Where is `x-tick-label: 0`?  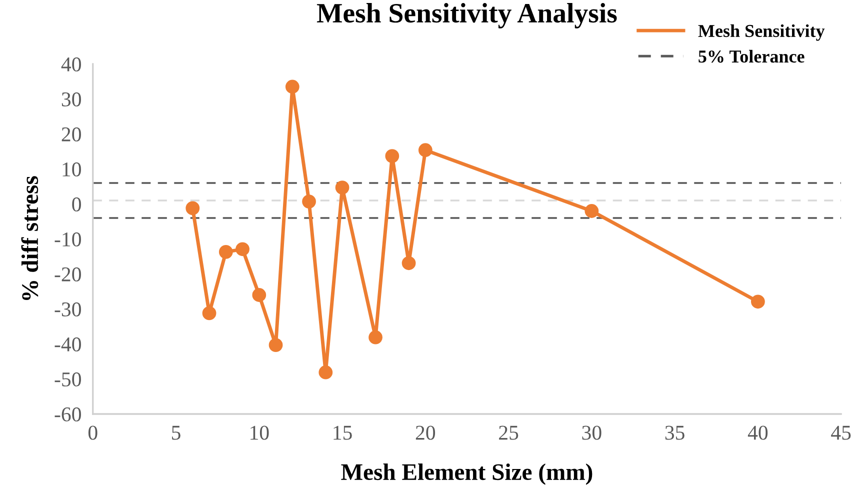 x-tick-label: 0 is located at coordinates (93, 433).